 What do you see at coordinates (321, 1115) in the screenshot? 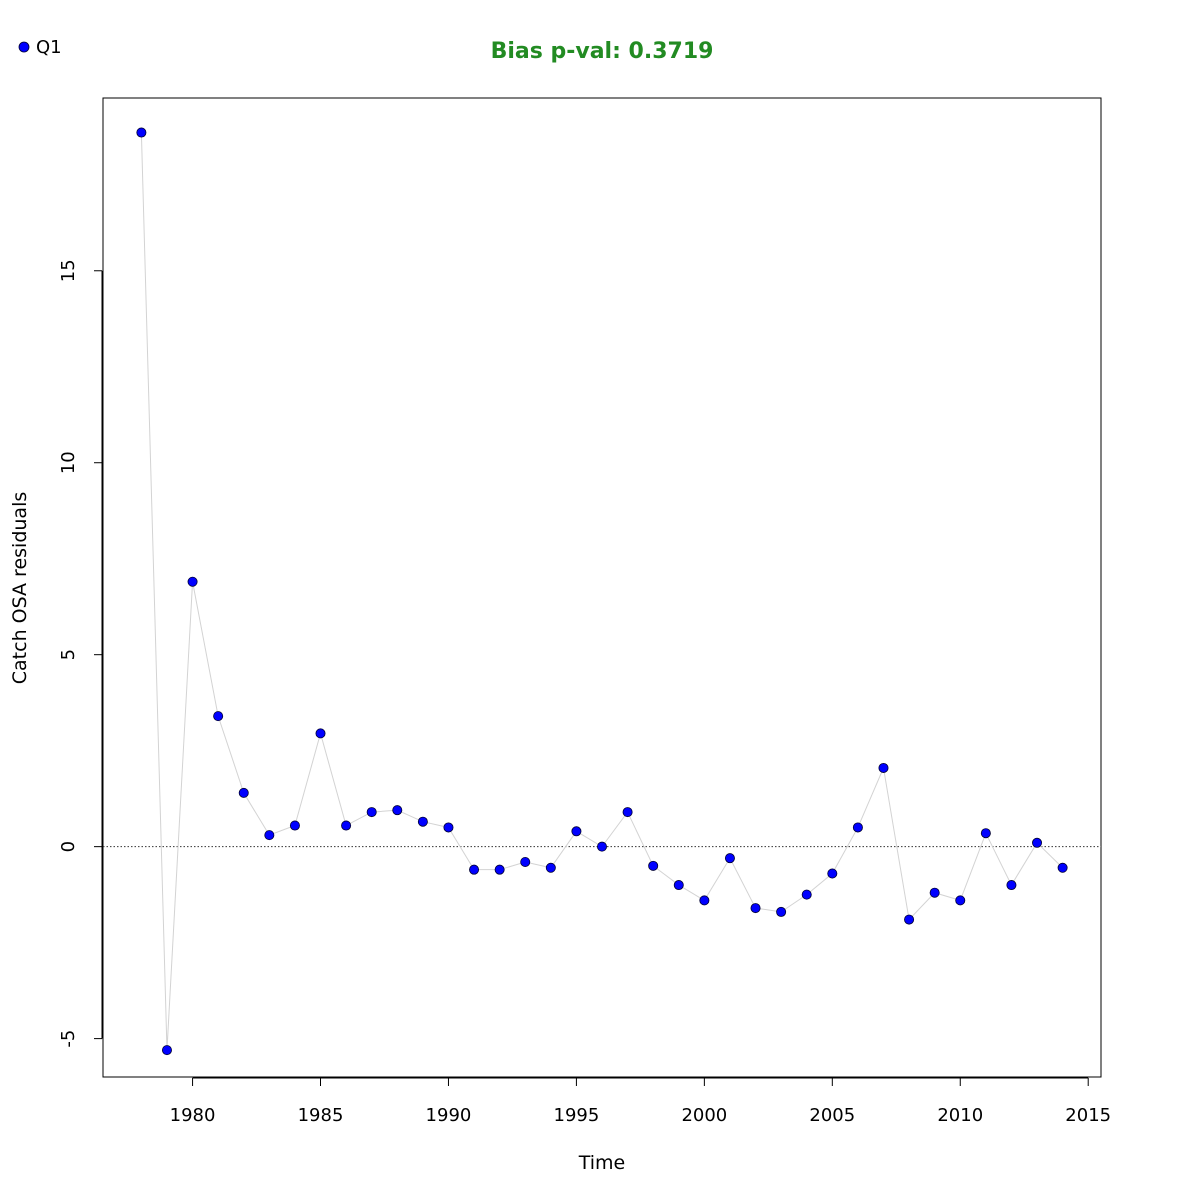
I see `x-tick-label: 1985` at bounding box center [321, 1115].